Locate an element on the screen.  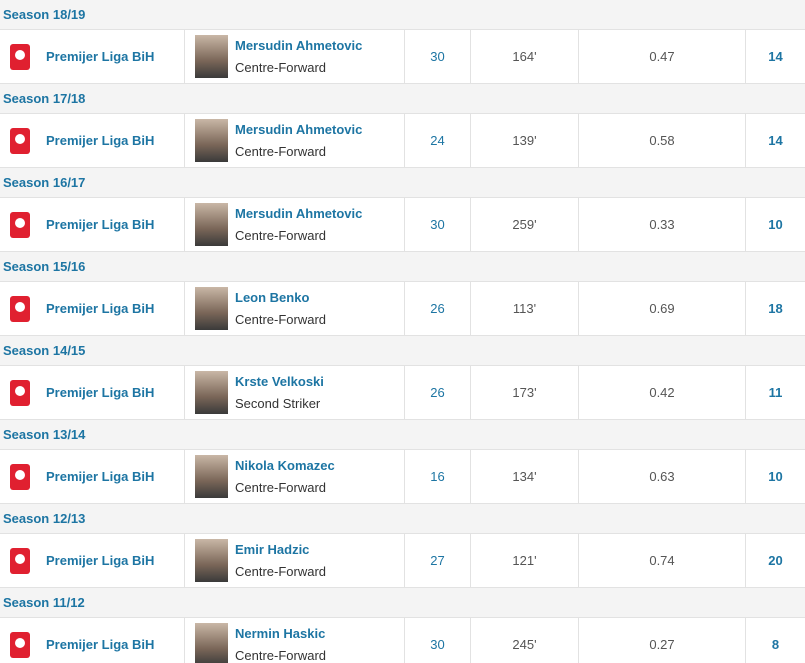
player-info: Emir Hadzic Centre-Forward is located at coordinates (280, 560).